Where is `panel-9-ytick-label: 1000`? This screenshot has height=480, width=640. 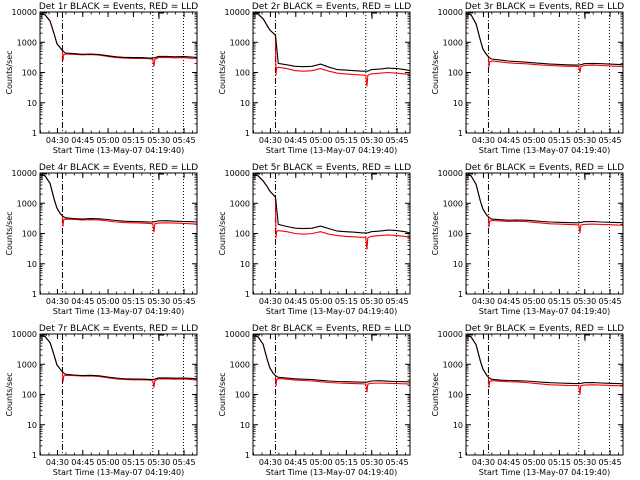
panel-9-ytick-label: 1000 is located at coordinates (453, 364).